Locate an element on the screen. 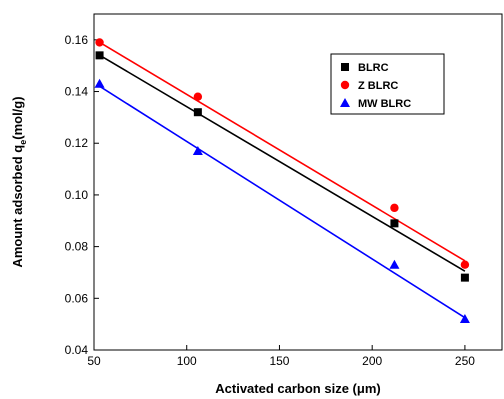 This screenshot has width=504, height=399. x-axis: 50 100 150 200 250 is located at coordinates (281, 356).